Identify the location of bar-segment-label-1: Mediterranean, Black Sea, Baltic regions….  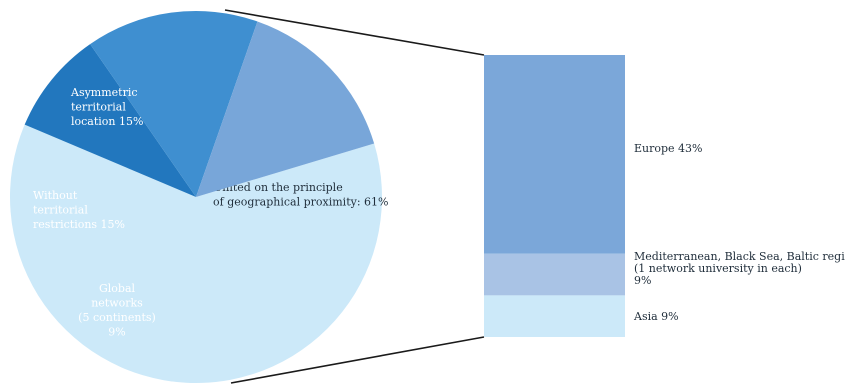
(739, 268).